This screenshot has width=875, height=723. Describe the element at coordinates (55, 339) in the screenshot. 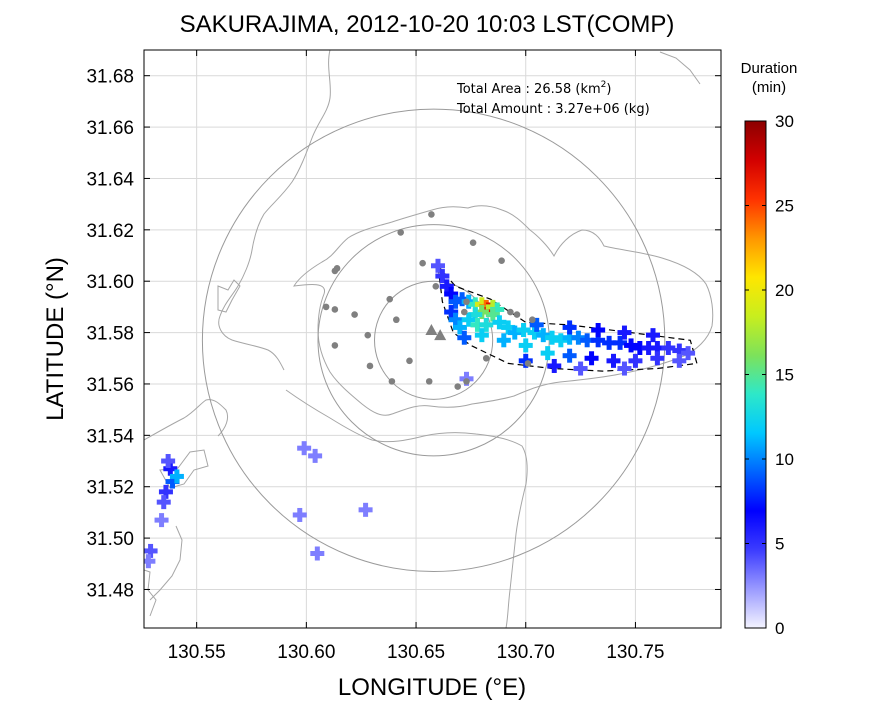

I see `y-axis-label: LATITUDE (°N)` at that location.